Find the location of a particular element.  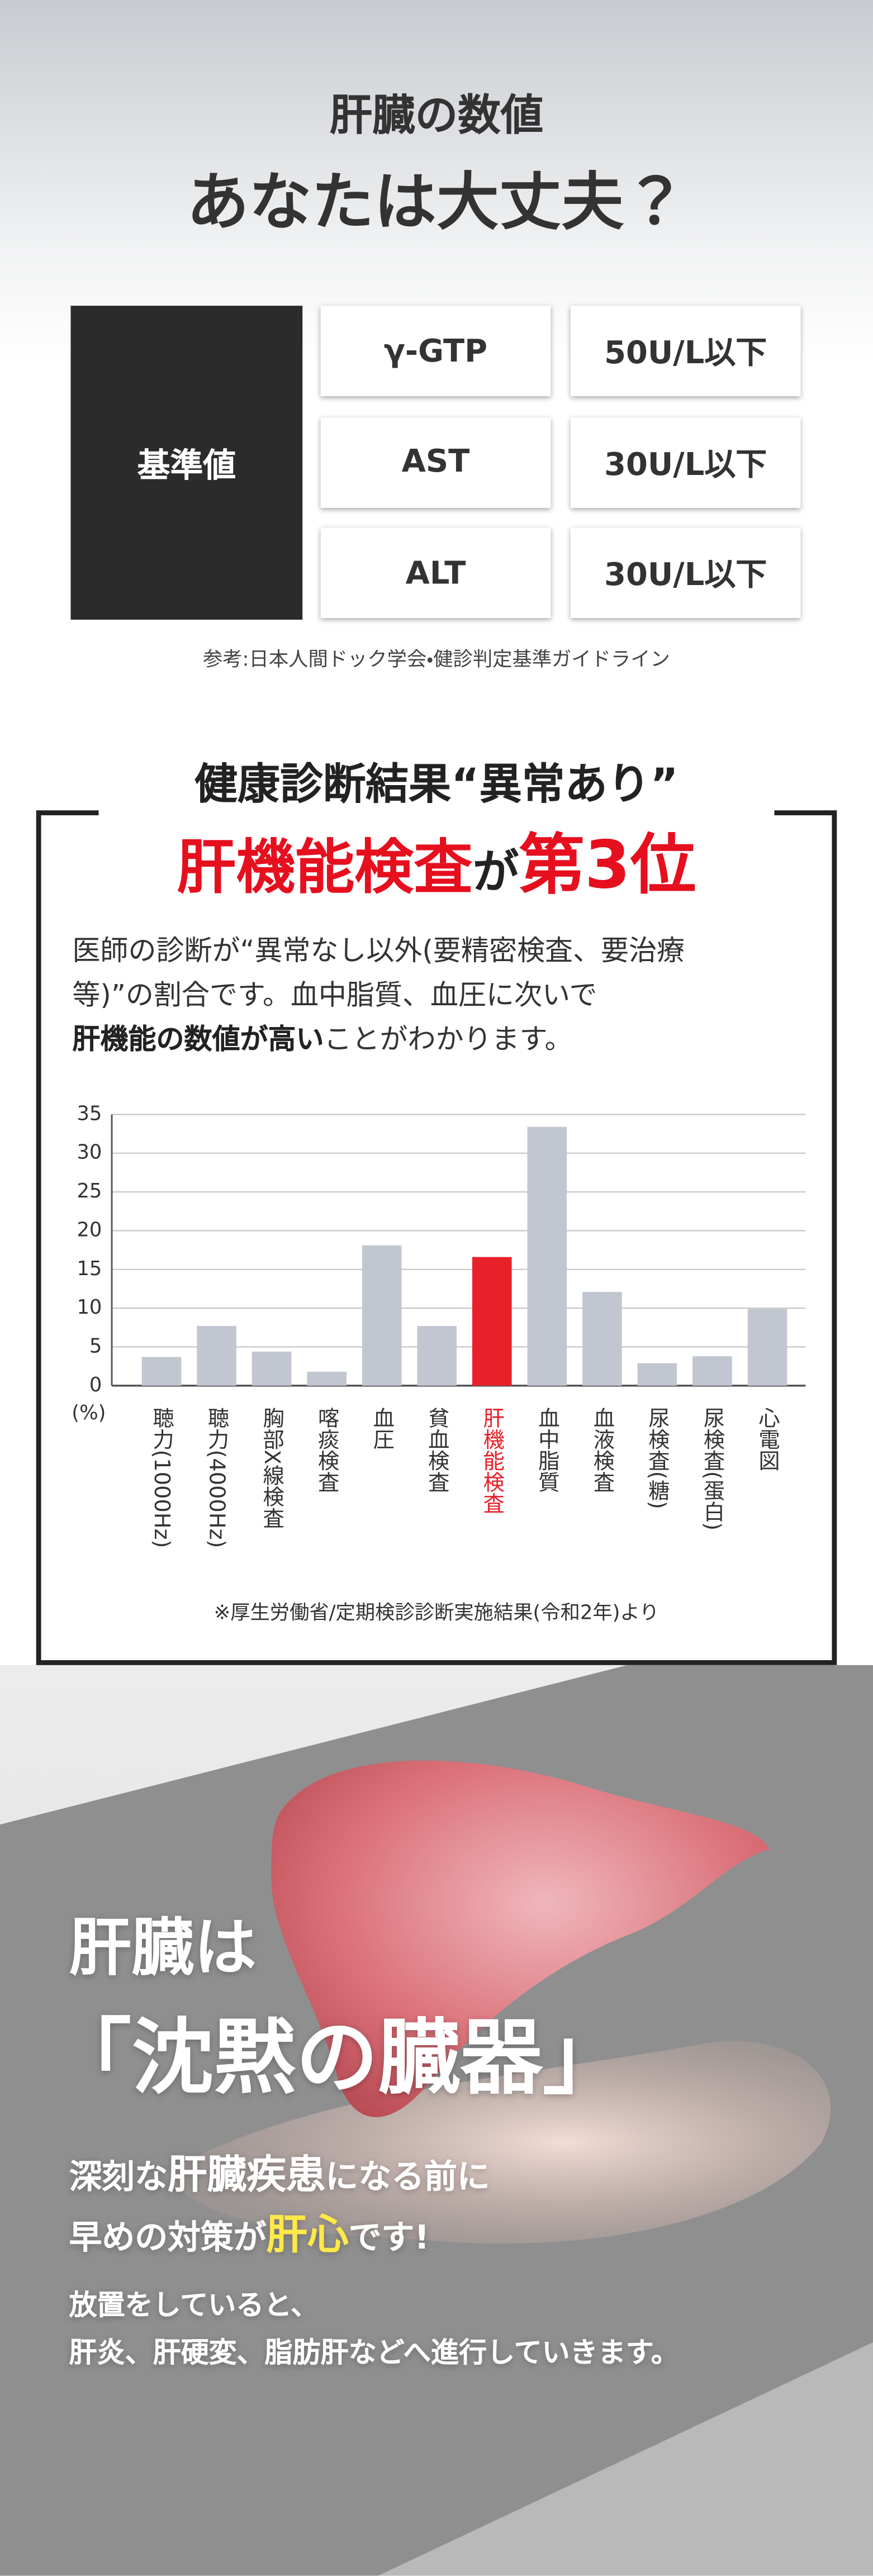

message-highlight: 肝心 is located at coordinates (307, 2235).